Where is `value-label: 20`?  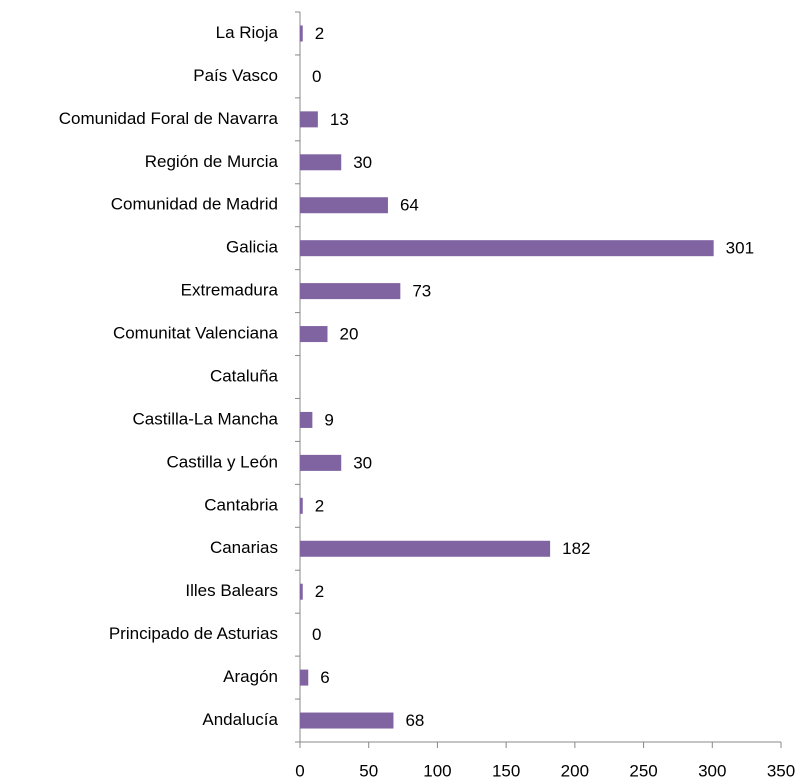
value-label: 20 is located at coordinates (348, 334).